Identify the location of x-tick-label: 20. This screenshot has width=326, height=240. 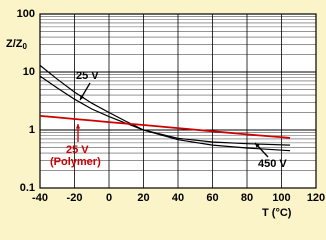
(143, 198).